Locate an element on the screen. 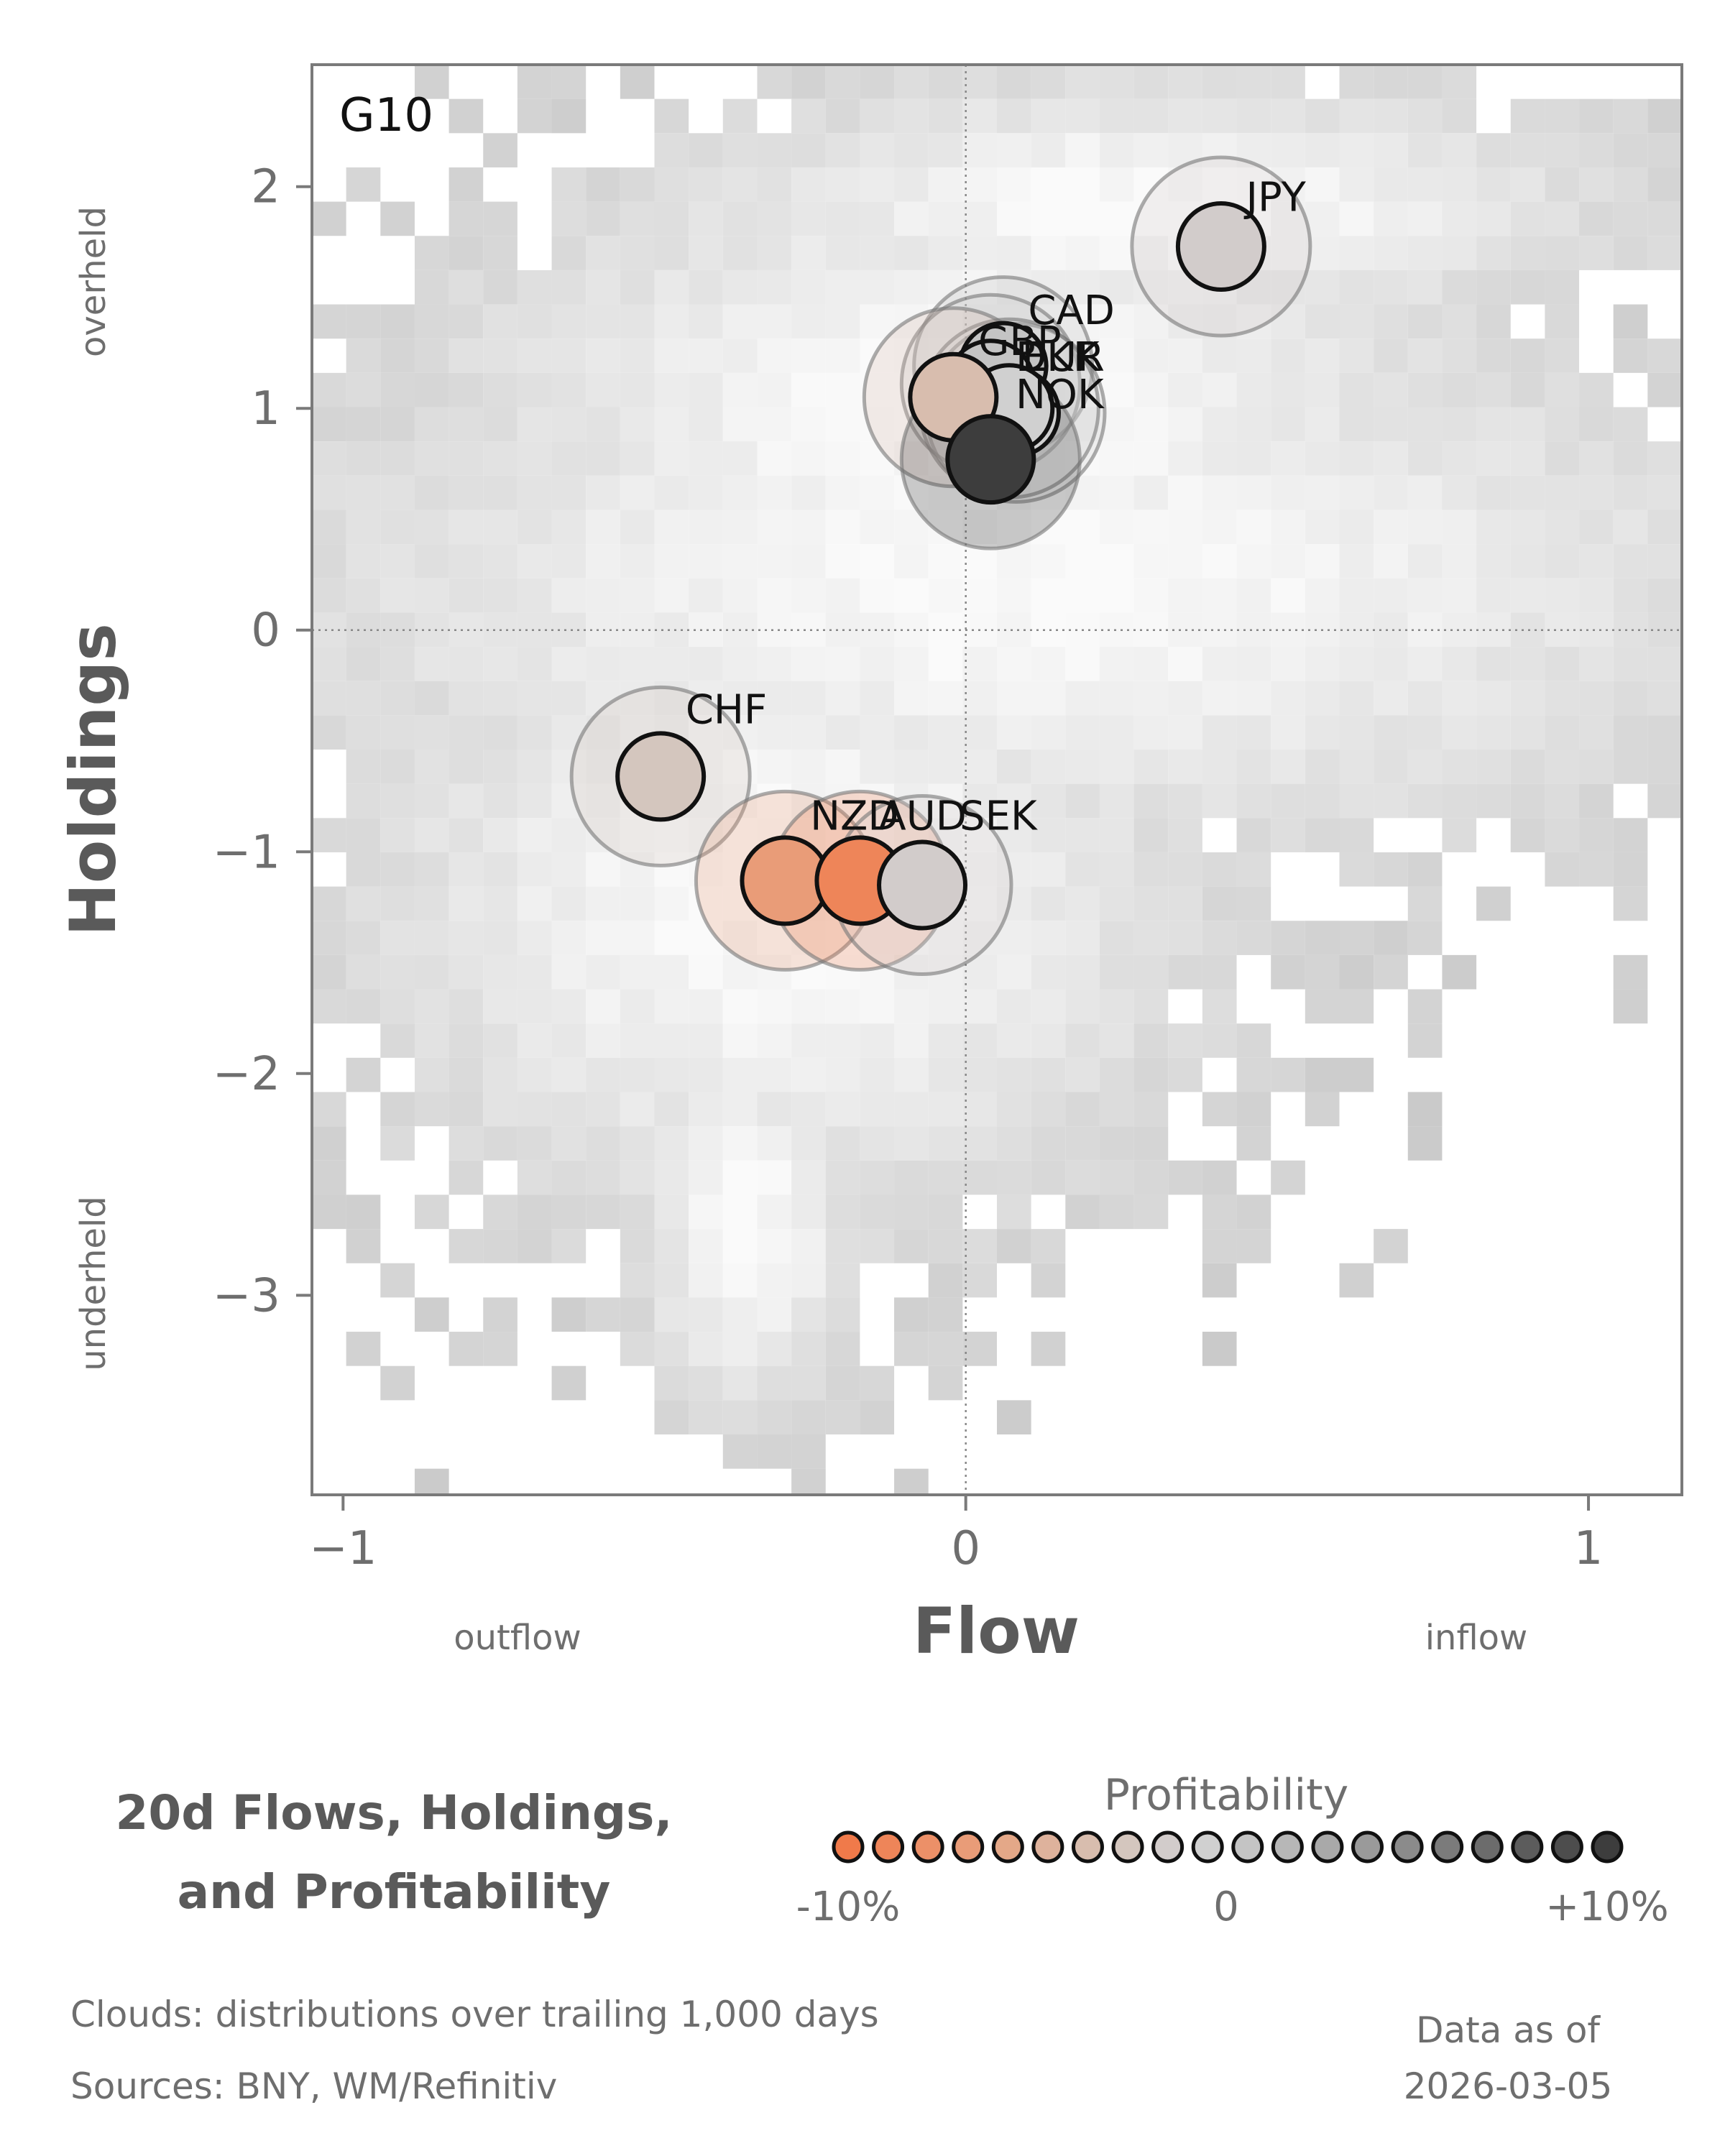 This screenshot has height=2156, width=1725. label-sek: SEK is located at coordinates (999, 816).